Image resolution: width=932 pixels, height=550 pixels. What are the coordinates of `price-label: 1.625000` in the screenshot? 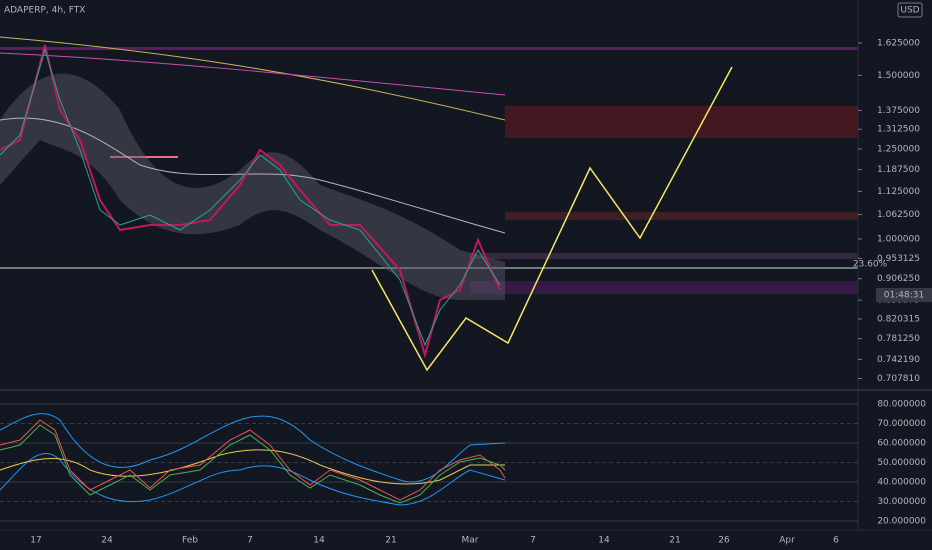 It's located at (898, 44).